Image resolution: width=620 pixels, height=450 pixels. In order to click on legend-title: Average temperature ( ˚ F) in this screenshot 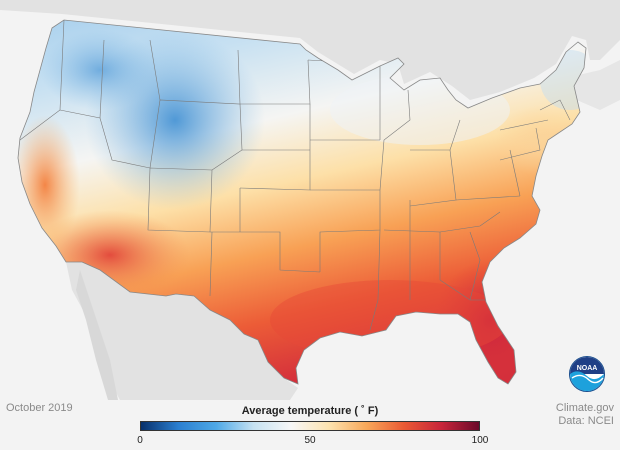, I will do `click(310, 411)`.